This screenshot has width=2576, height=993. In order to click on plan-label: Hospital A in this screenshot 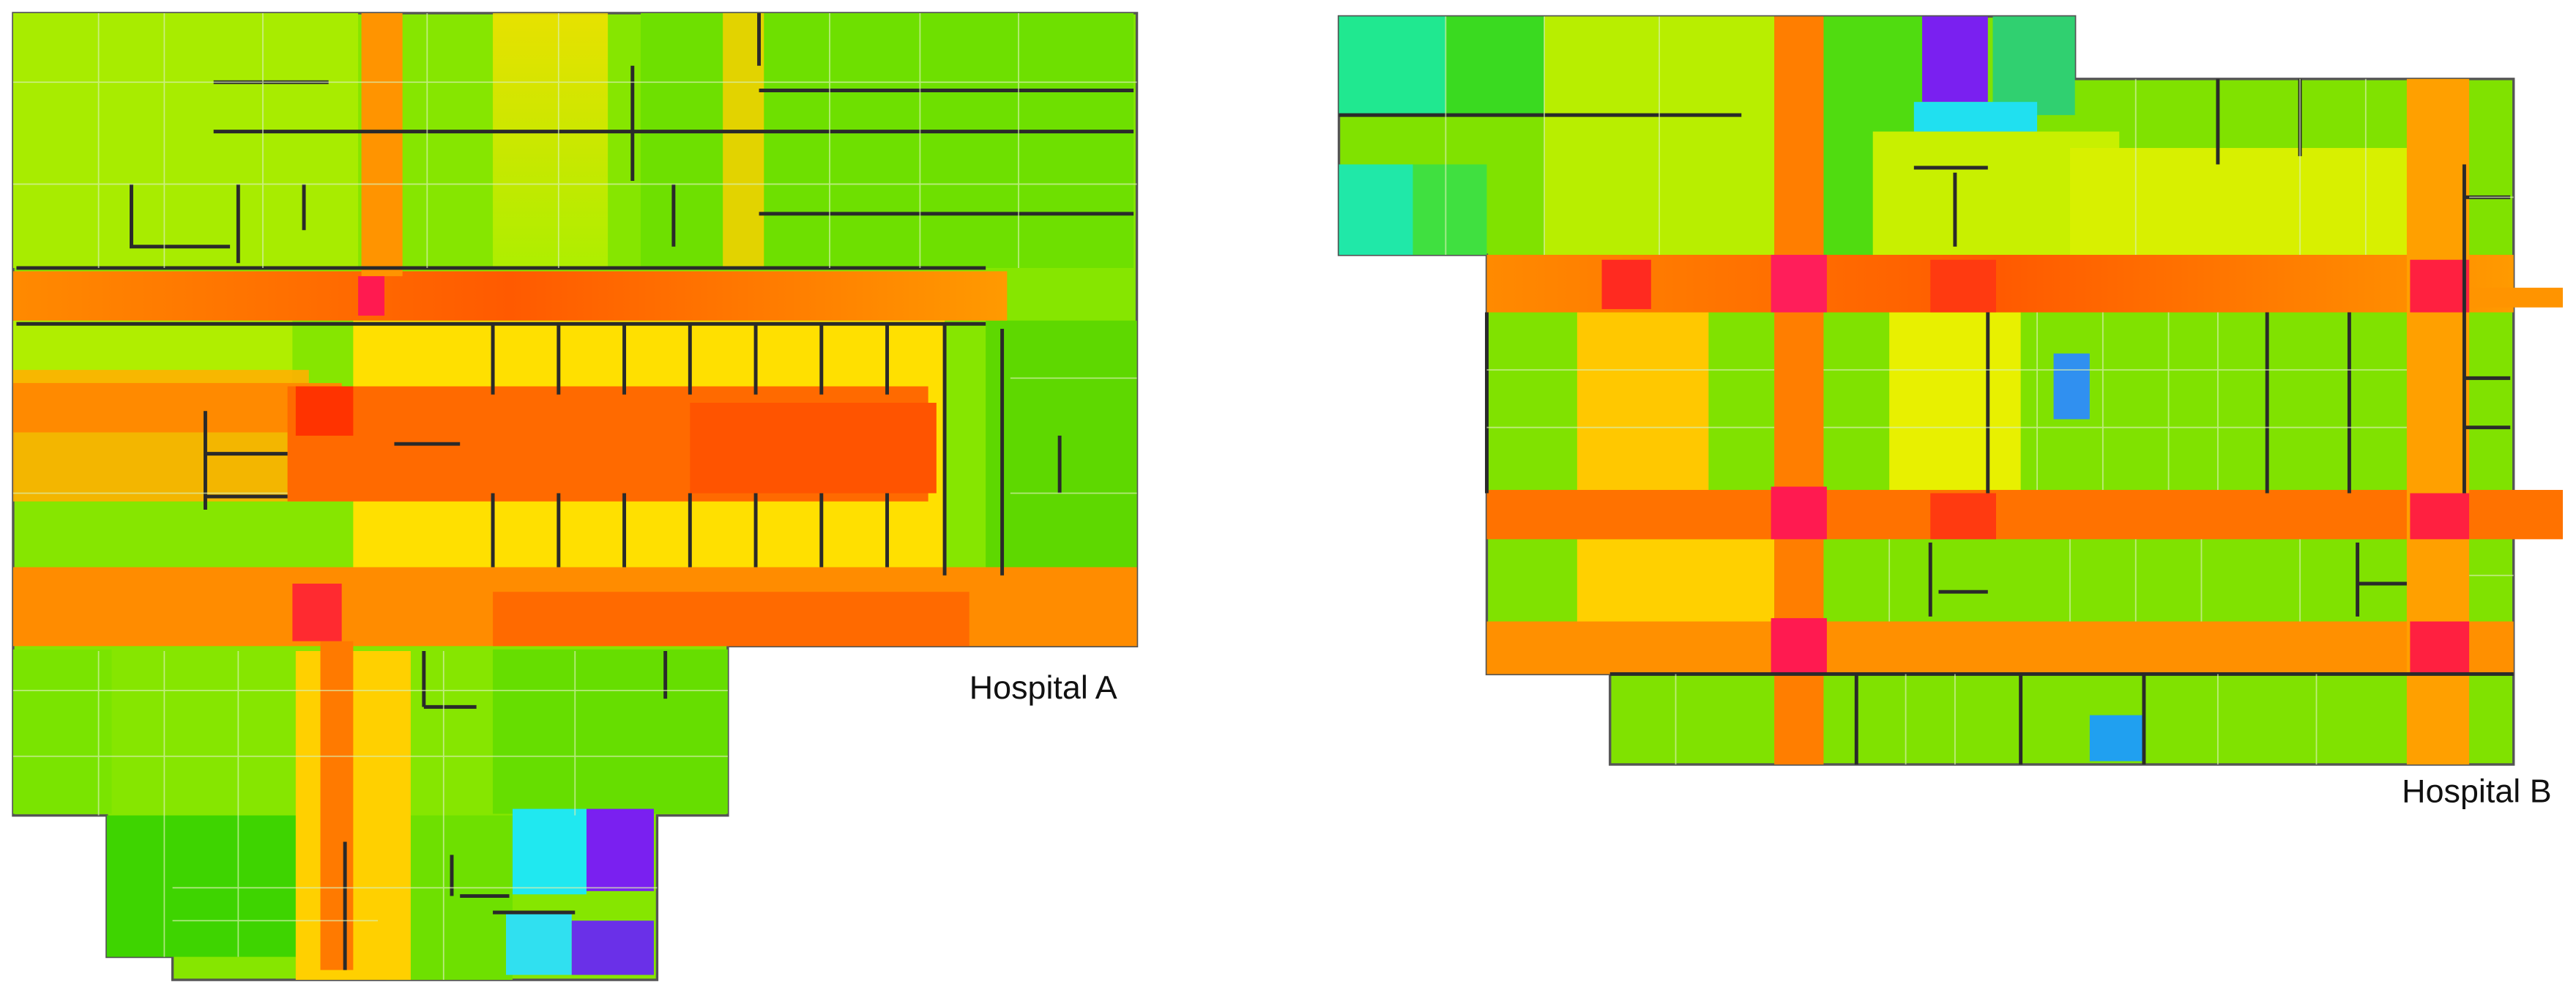, I will do `click(1043, 687)`.